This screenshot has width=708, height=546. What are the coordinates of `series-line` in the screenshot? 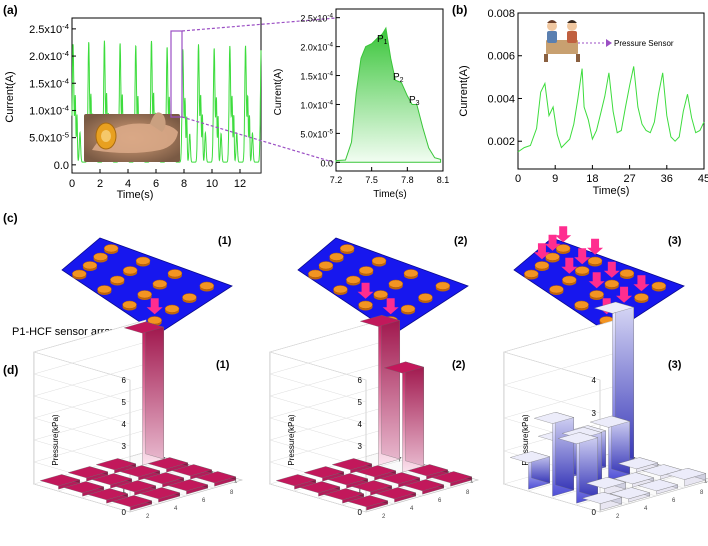 It's located at (611, 109).